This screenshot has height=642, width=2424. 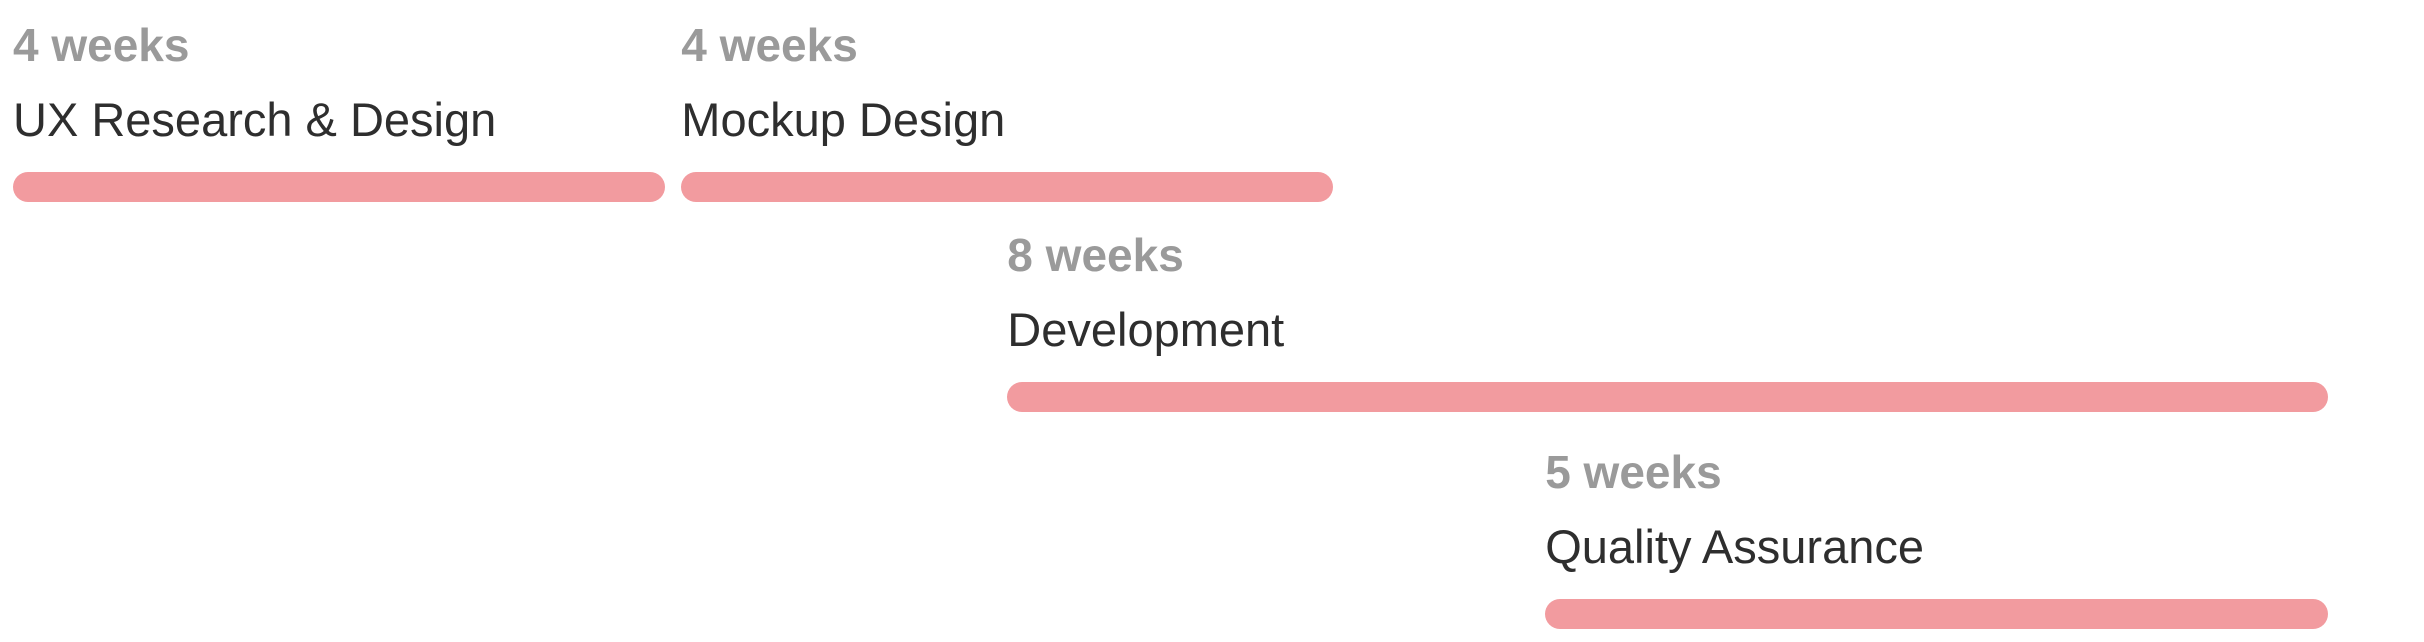 What do you see at coordinates (843, 119) in the screenshot?
I see `task-name-label: Mockup Design` at bounding box center [843, 119].